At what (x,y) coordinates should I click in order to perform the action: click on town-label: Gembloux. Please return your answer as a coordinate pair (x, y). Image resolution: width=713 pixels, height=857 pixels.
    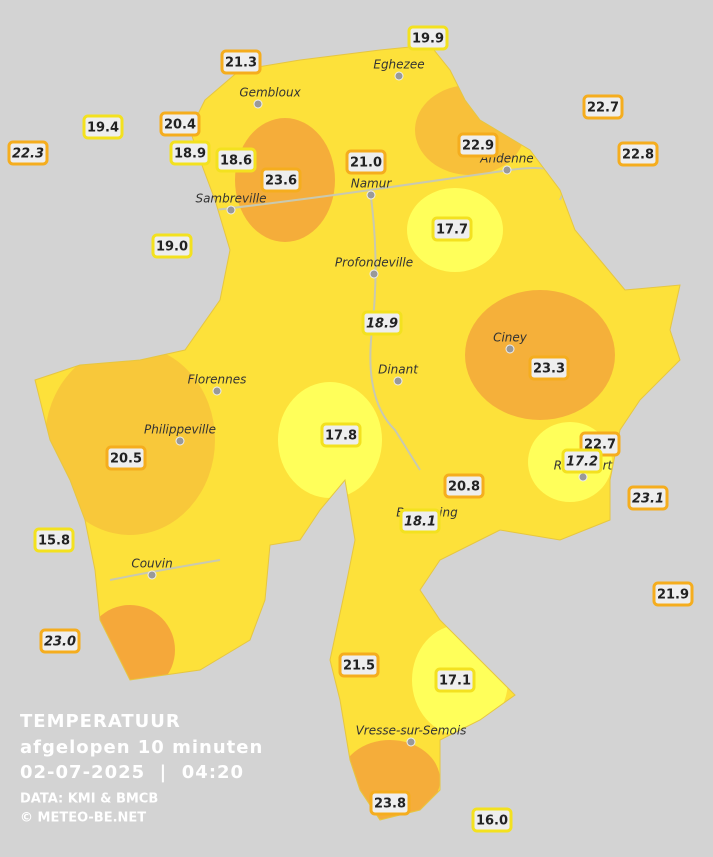
    Looking at the image, I should click on (270, 93).